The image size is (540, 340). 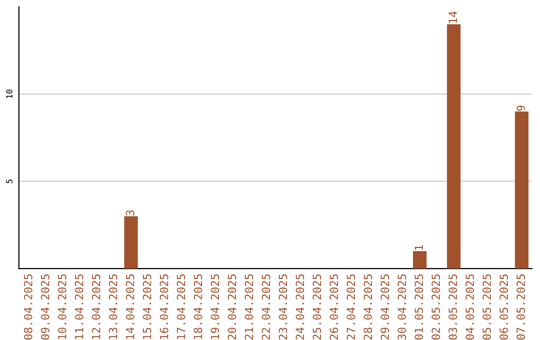 What do you see at coordinates (198, 307) in the screenshot?
I see `x-tick-label: 18.04.2025` at bounding box center [198, 307].